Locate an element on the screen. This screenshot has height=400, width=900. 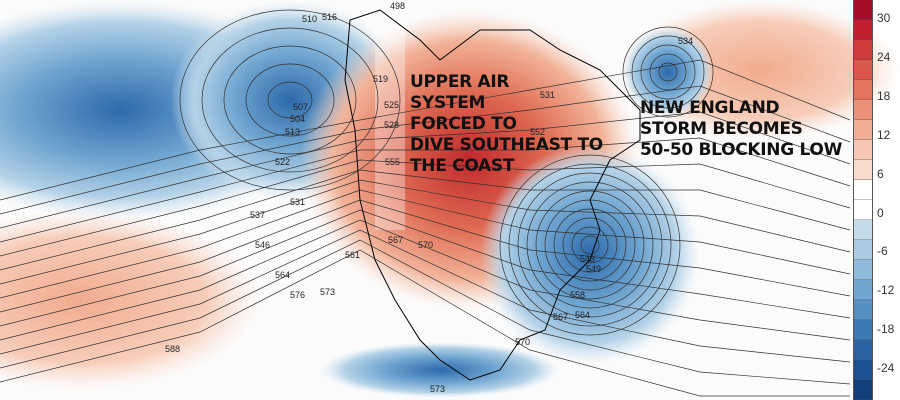
colorbar is located at coordinates (863, 200).